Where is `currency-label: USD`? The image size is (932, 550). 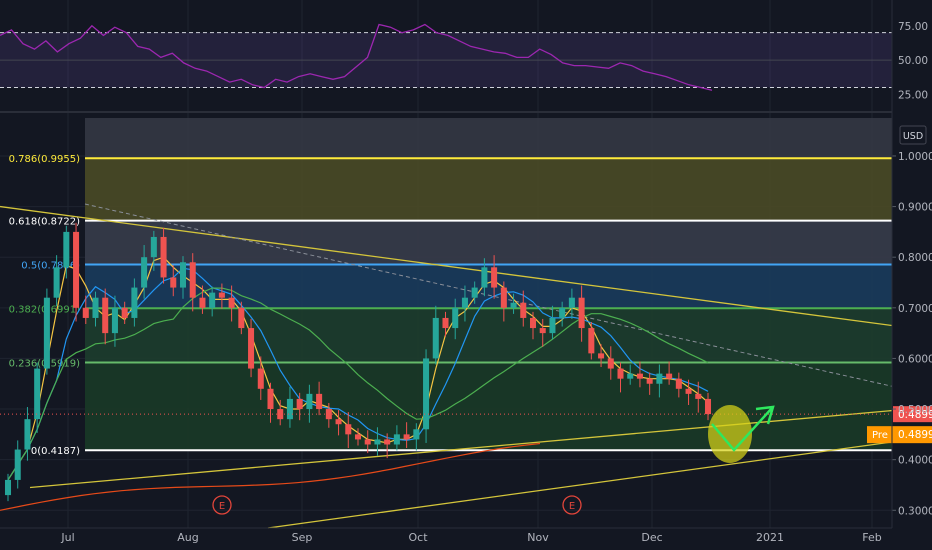 currency-label: USD is located at coordinates (913, 136).